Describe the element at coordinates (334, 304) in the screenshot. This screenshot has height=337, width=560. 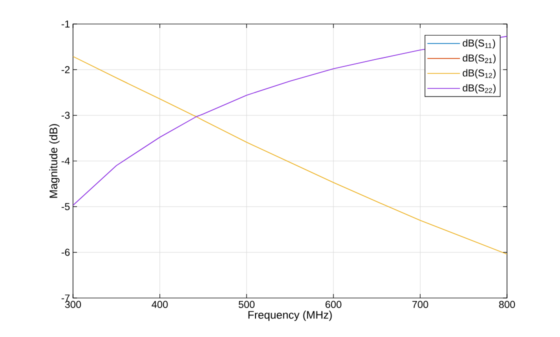
I see `x-tick-label: 600` at that location.